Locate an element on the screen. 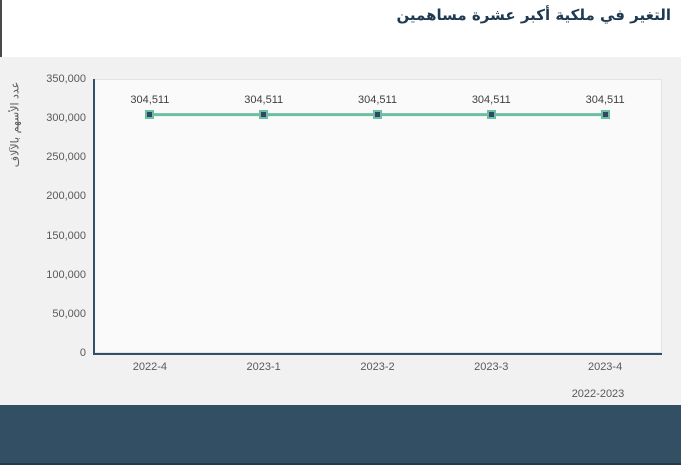 Image resolution: width=681 pixels, height=465 pixels. y-axis-tick-label: 50,000 is located at coordinates (69, 313).